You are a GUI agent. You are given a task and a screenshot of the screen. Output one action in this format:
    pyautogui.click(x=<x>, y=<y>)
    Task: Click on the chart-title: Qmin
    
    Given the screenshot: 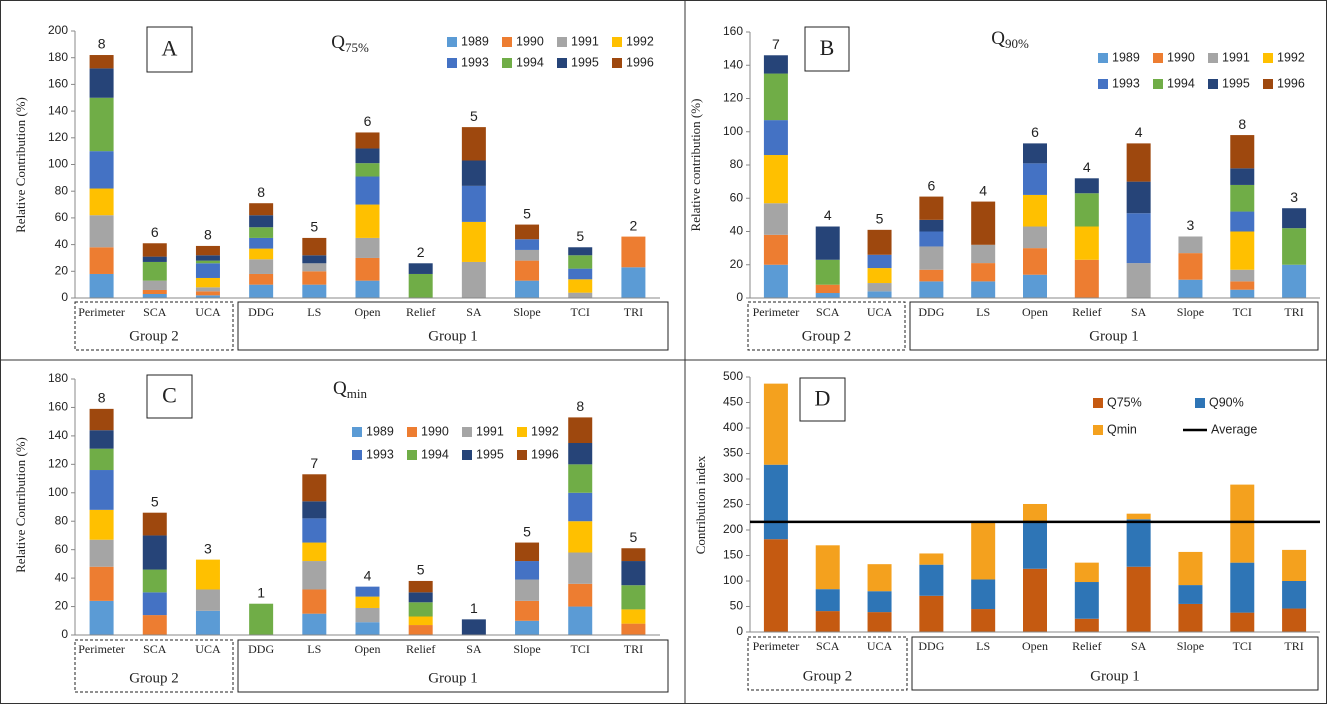 What is the action you would take?
    pyautogui.click(x=350, y=389)
    